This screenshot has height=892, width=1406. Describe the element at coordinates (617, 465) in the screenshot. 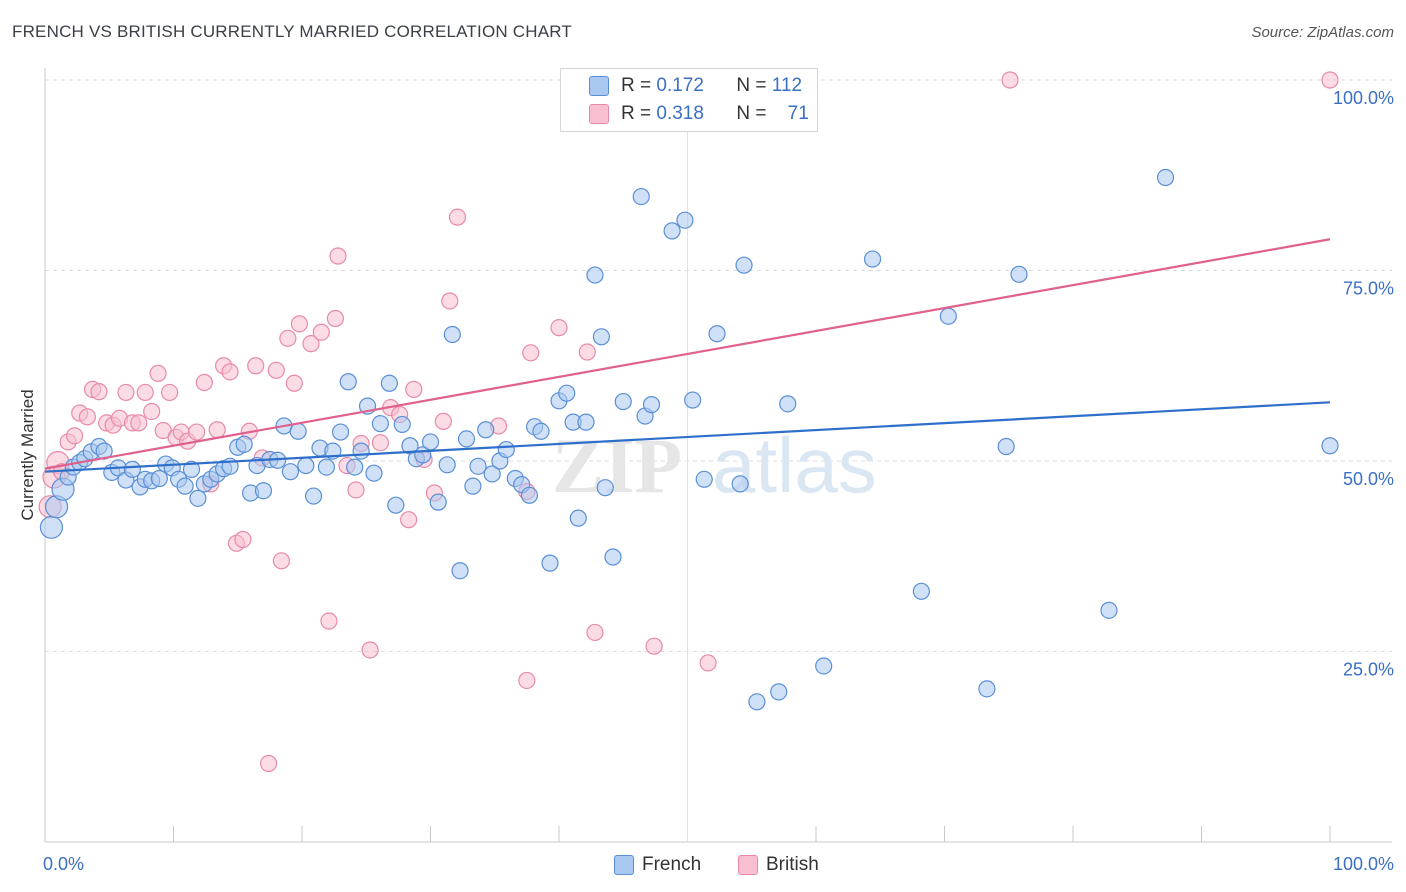

I see `watermark-zip: ZIP` at that location.